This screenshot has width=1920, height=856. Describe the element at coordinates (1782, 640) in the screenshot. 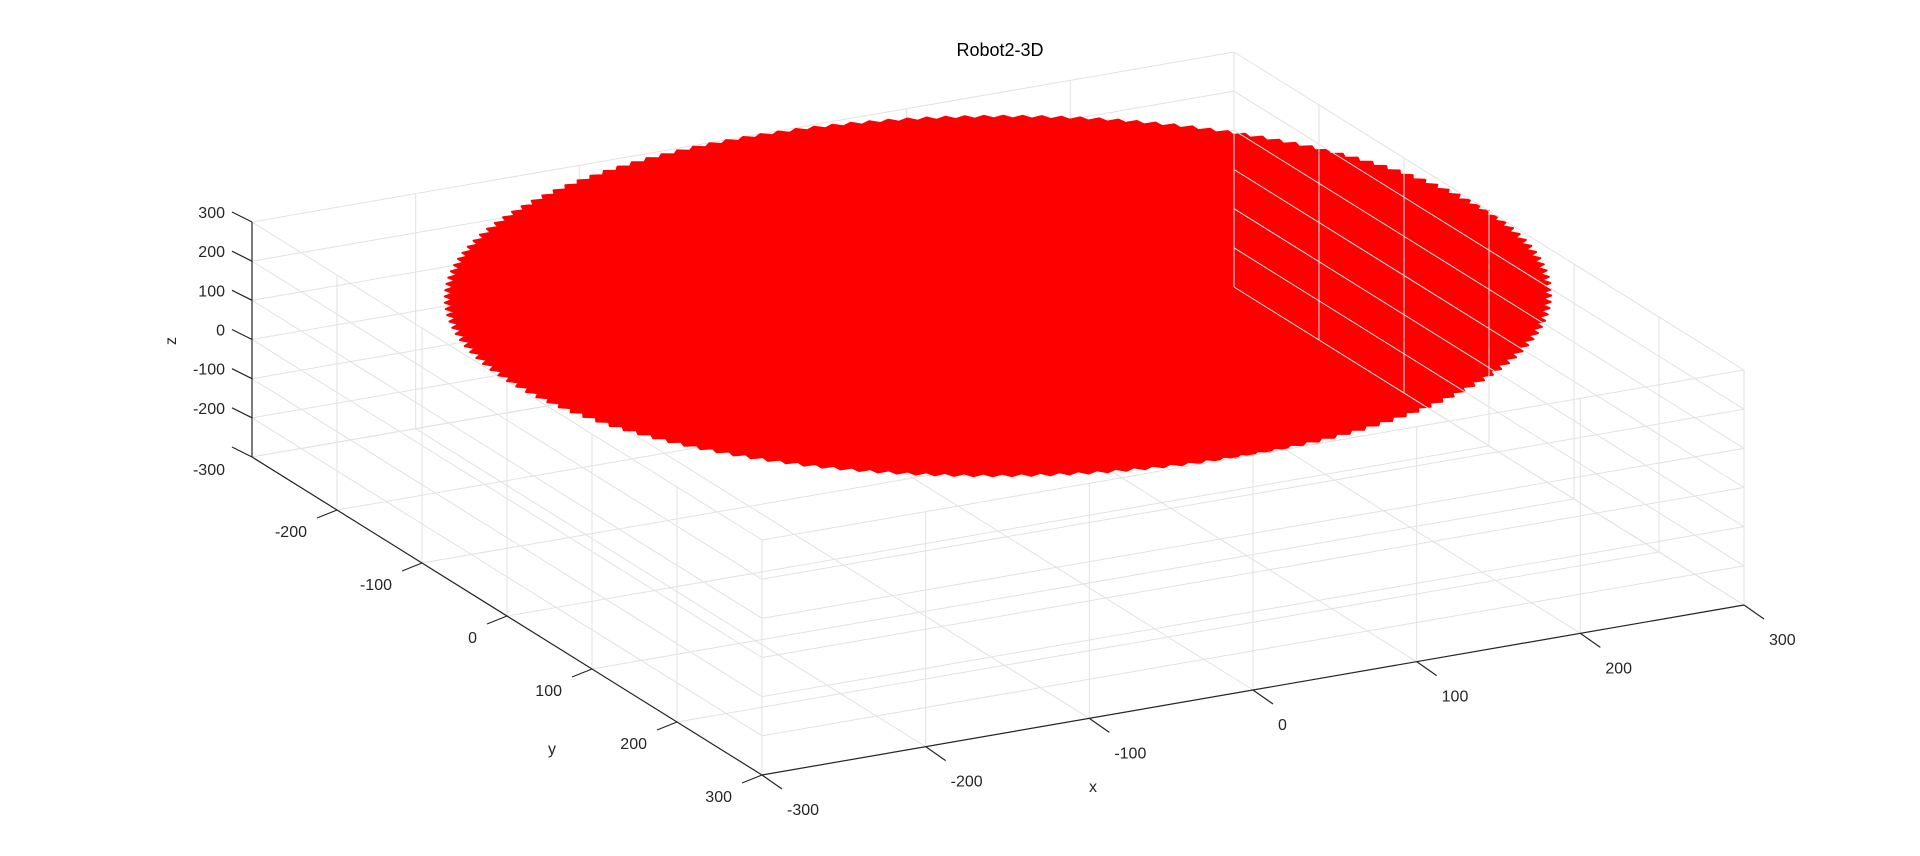

I see `x-tick-label: 300` at that location.